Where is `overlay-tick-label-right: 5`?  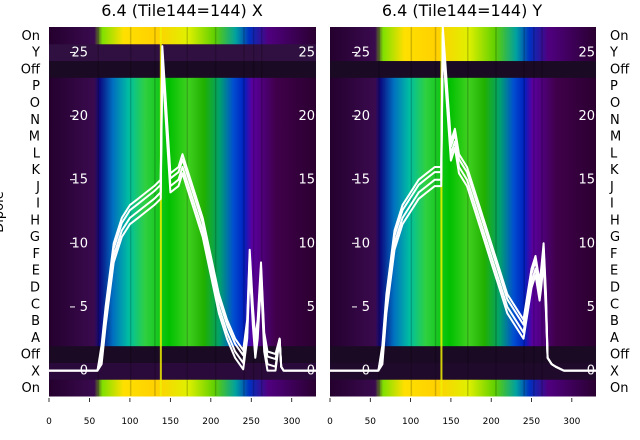
overlay-tick-label-right: 5 is located at coordinates (311, 307).